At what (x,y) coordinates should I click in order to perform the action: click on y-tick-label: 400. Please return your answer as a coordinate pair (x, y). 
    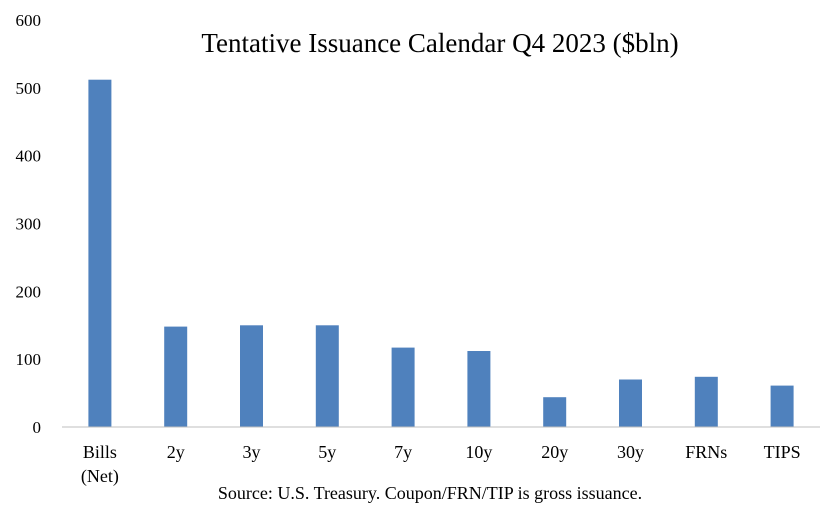
    Looking at the image, I should click on (29, 156).